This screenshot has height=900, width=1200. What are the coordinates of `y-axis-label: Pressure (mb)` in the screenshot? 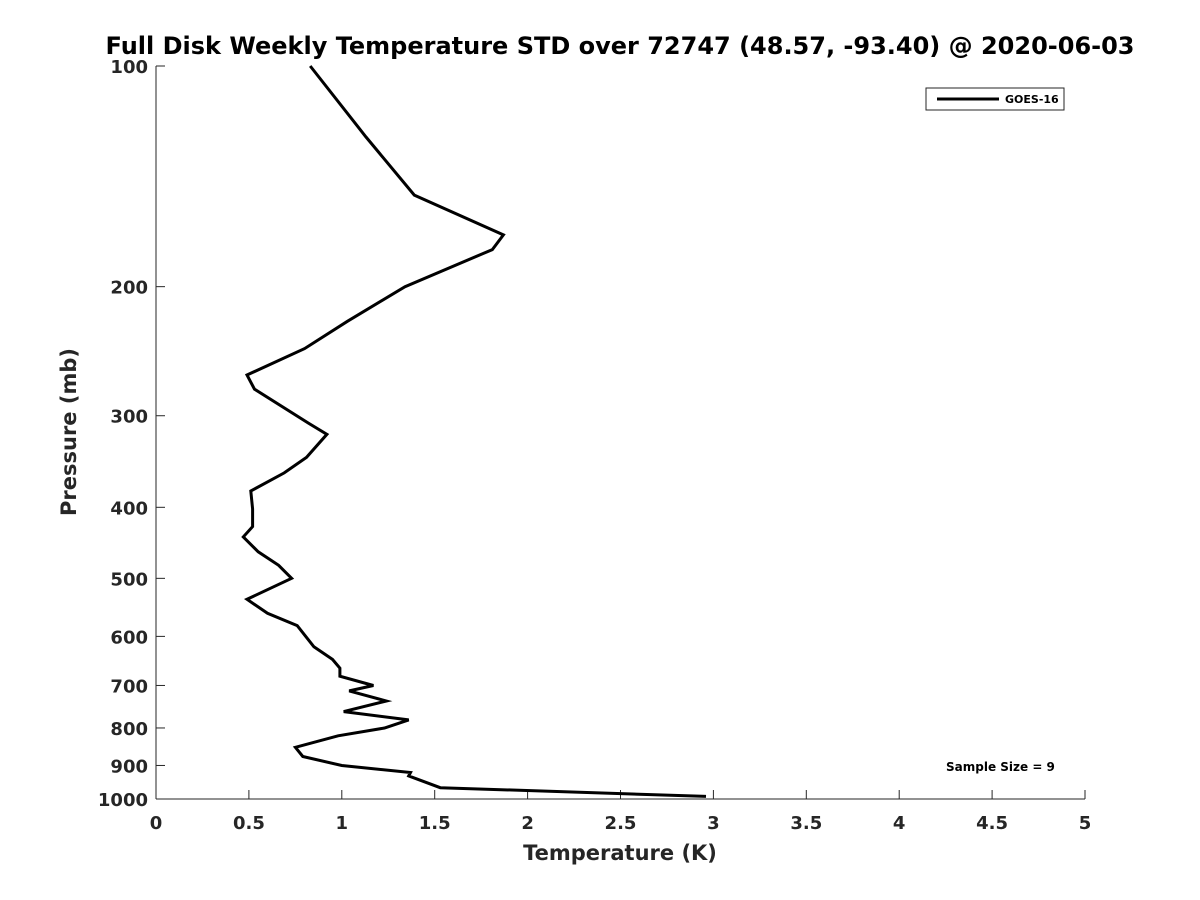 It's located at (69, 432).